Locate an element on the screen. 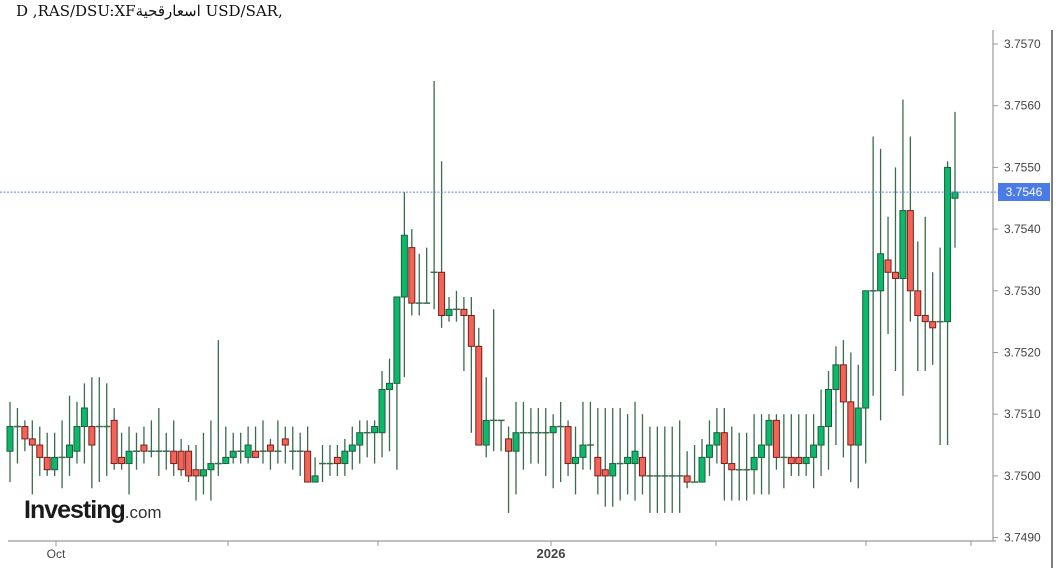 Image resolution: width=1060 pixels, height=568 pixels. y-tick-label: 3.7540 is located at coordinates (1022, 229).